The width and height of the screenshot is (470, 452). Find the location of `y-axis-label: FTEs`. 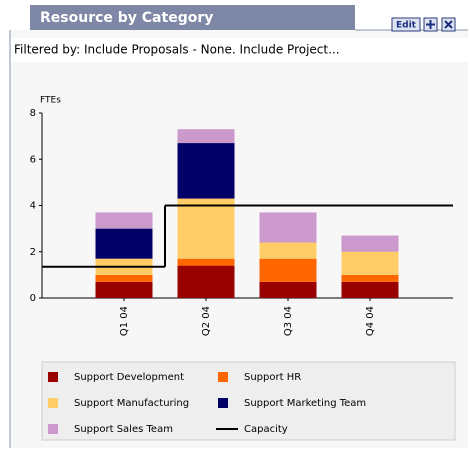

y-axis-label: FTEs is located at coordinates (50, 101).